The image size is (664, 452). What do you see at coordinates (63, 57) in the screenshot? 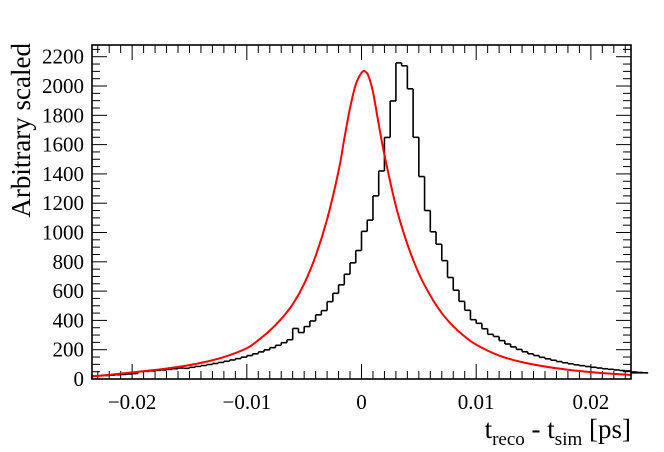
I see `y-tick-label: 2200` at bounding box center [63, 57].